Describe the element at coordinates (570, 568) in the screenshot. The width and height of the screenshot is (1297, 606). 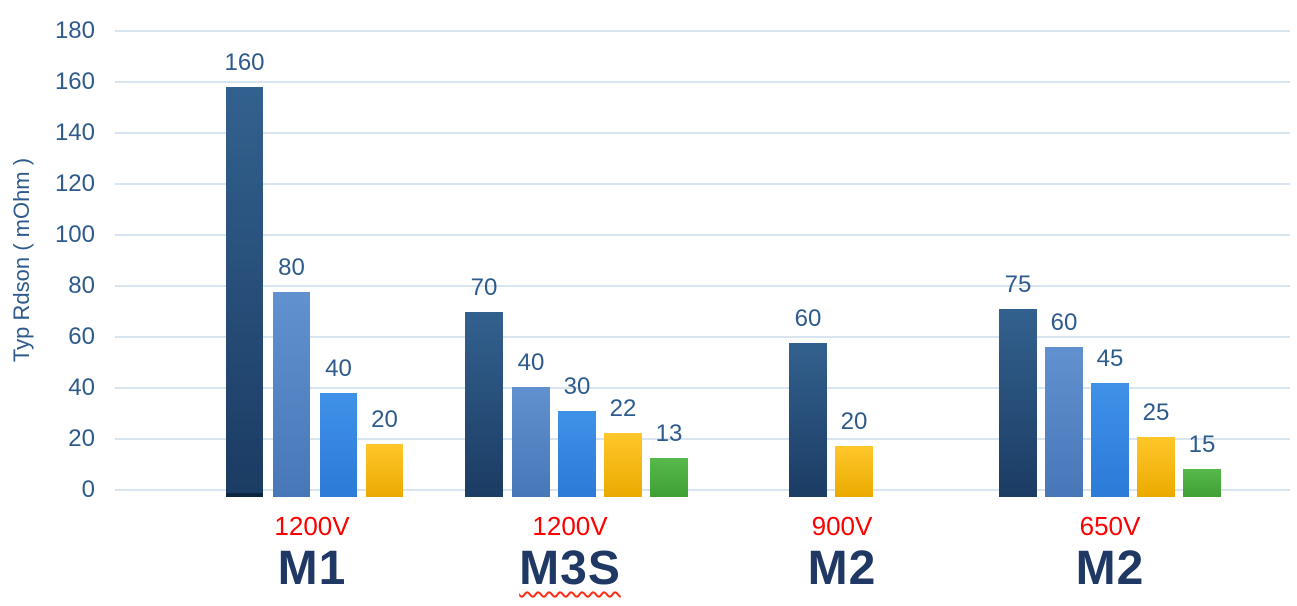
I see `category-label-M3S: M3S` at that location.